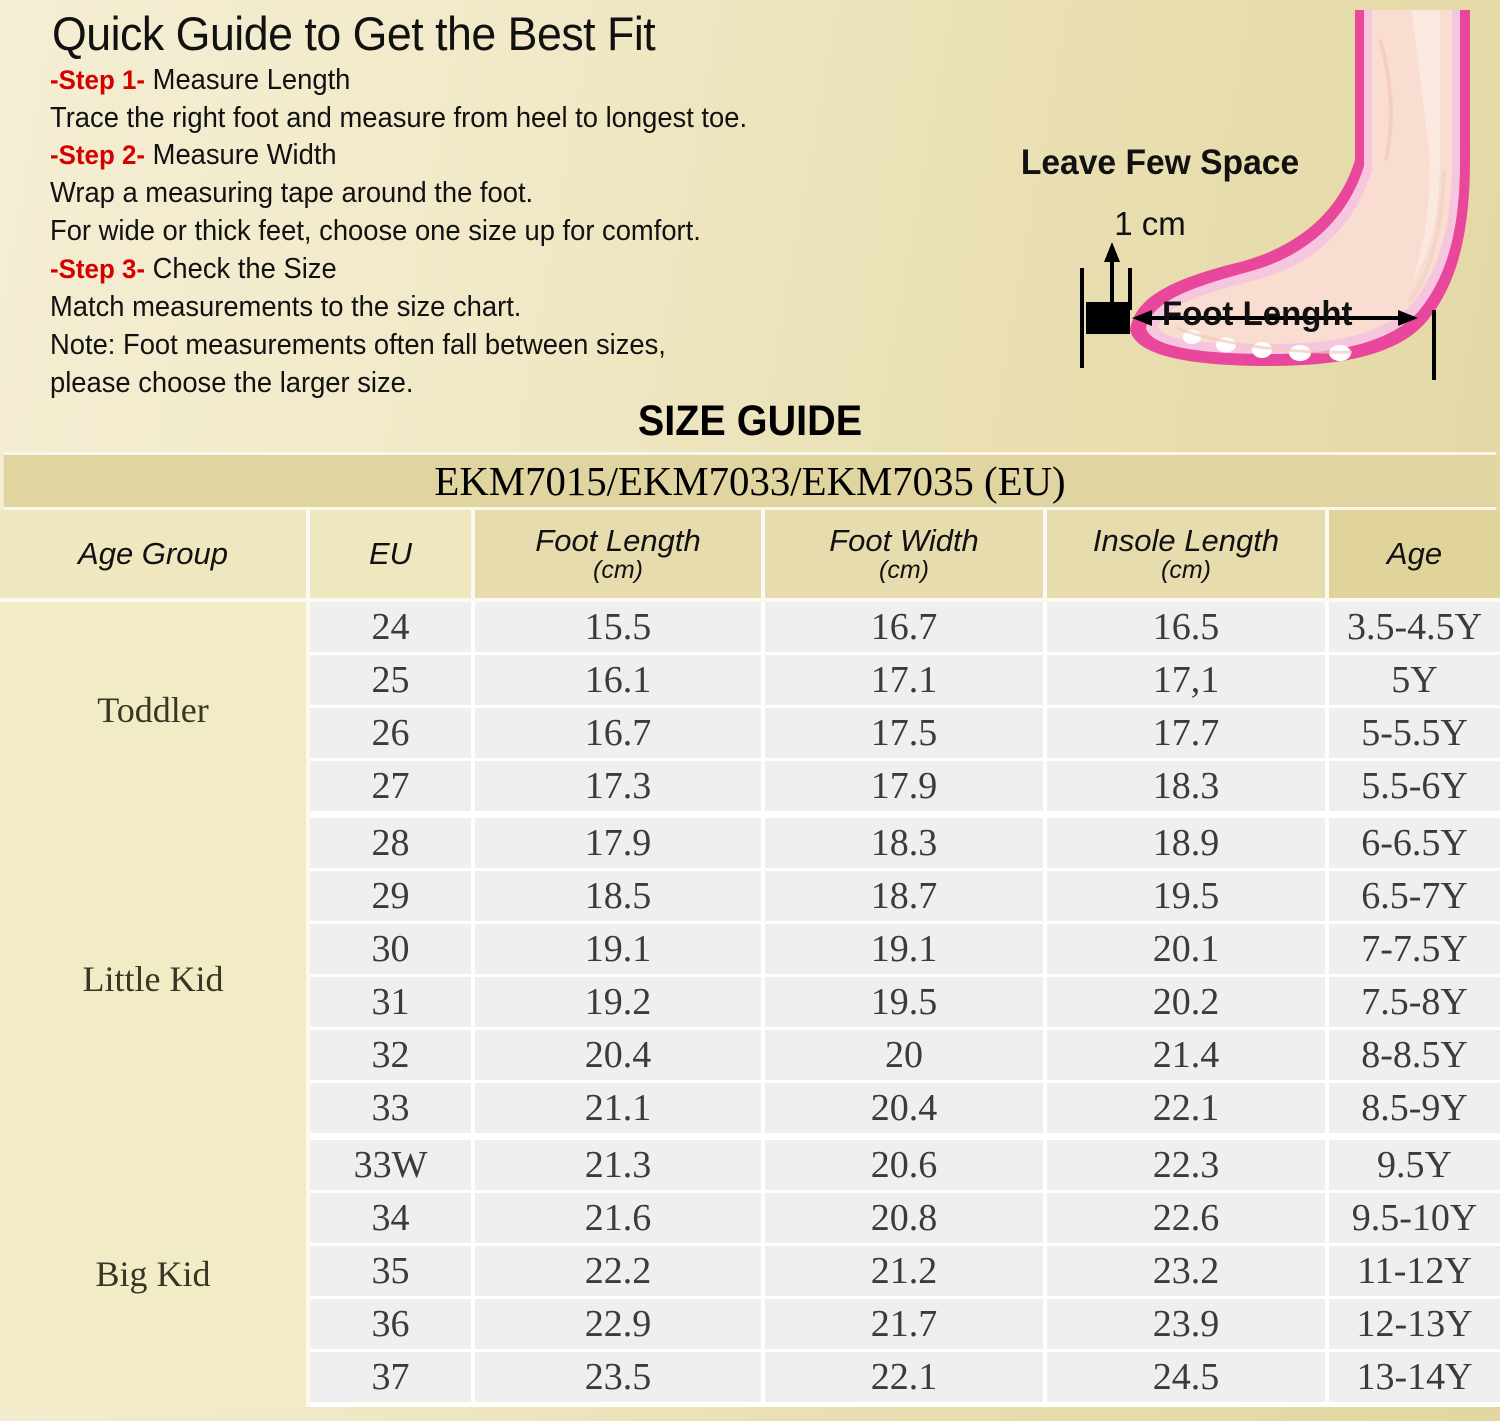 The height and width of the screenshot is (1421, 1500). Describe the element at coordinates (620, 1325) in the screenshot. I see `cell-foot-length: 22.9` at that location.